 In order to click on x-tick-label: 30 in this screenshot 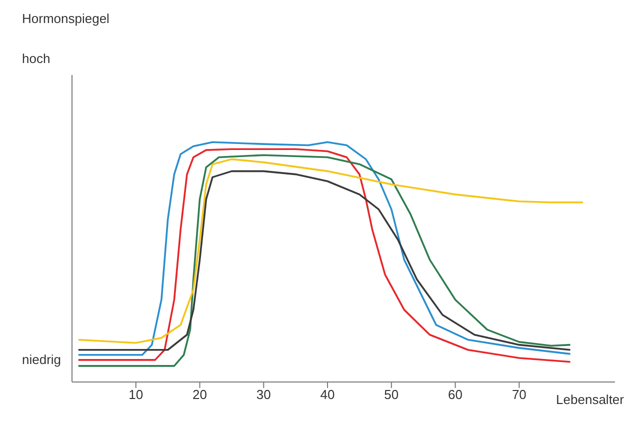, I will do `click(263, 394)`.